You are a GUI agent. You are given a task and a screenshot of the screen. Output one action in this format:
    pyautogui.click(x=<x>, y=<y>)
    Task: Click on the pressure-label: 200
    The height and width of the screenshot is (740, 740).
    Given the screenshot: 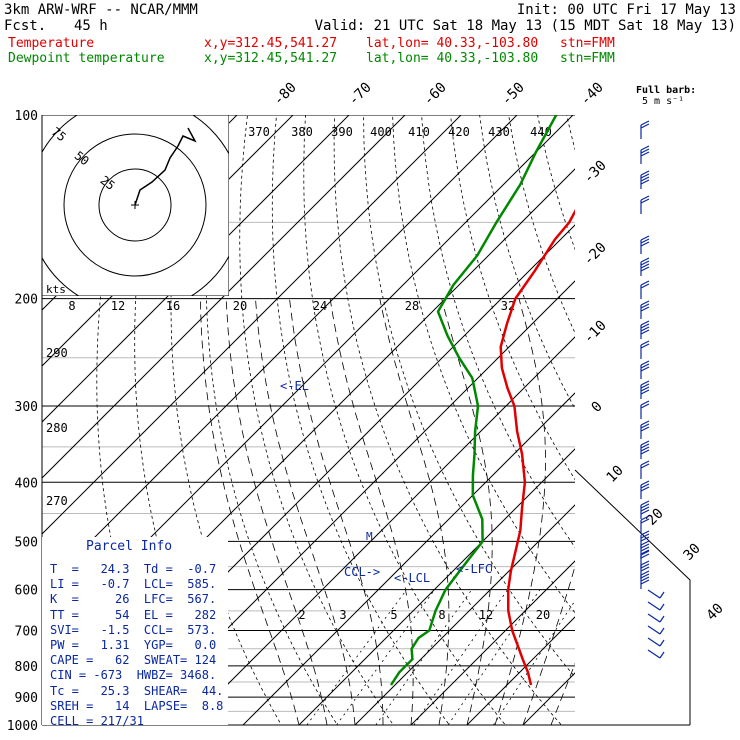 What is the action you would take?
    pyautogui.click(x=26, y=300)
    